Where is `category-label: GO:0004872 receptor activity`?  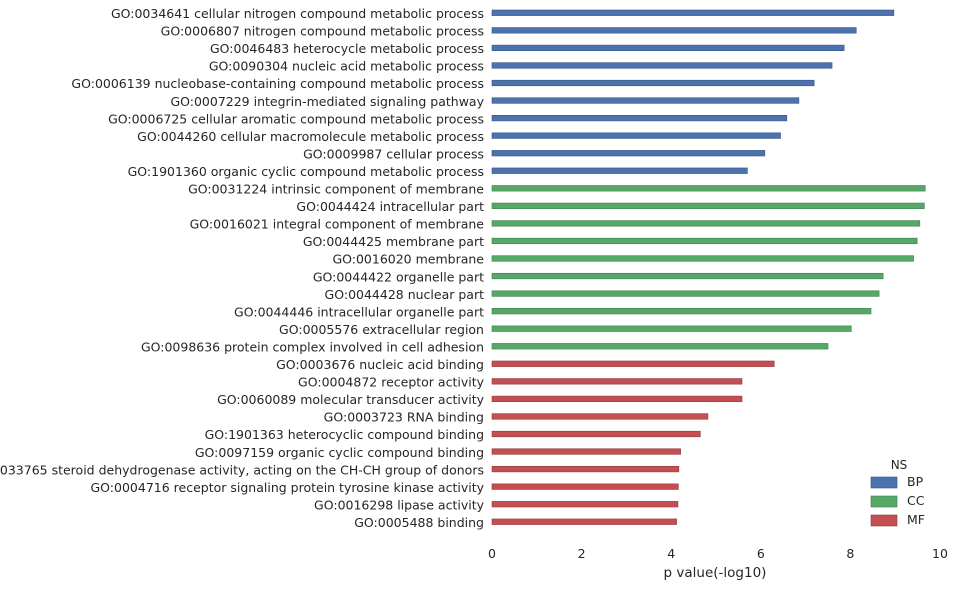 category-label: GO:0004872 receptor activity is located at coordinates (391, 382).